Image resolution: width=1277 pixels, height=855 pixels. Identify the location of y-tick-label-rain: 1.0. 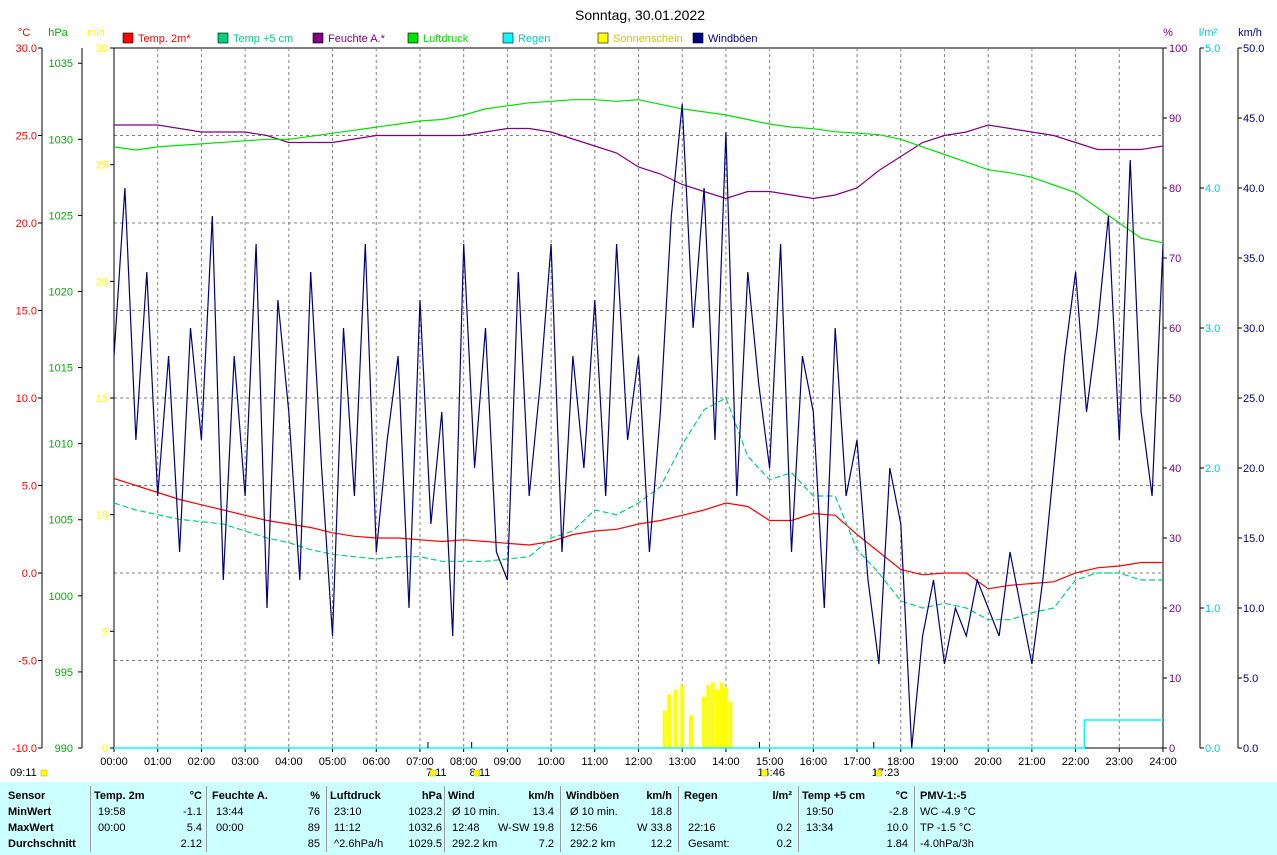
(1212, 609).